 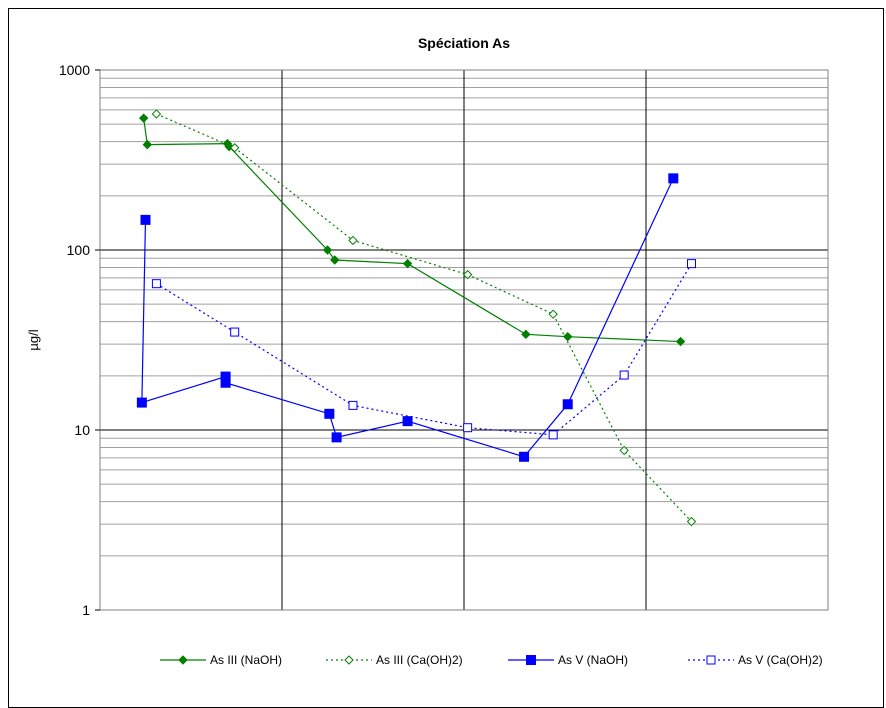 I want to click on legend-label: As V (Ca(OH)2), so click(x=780, y=660).